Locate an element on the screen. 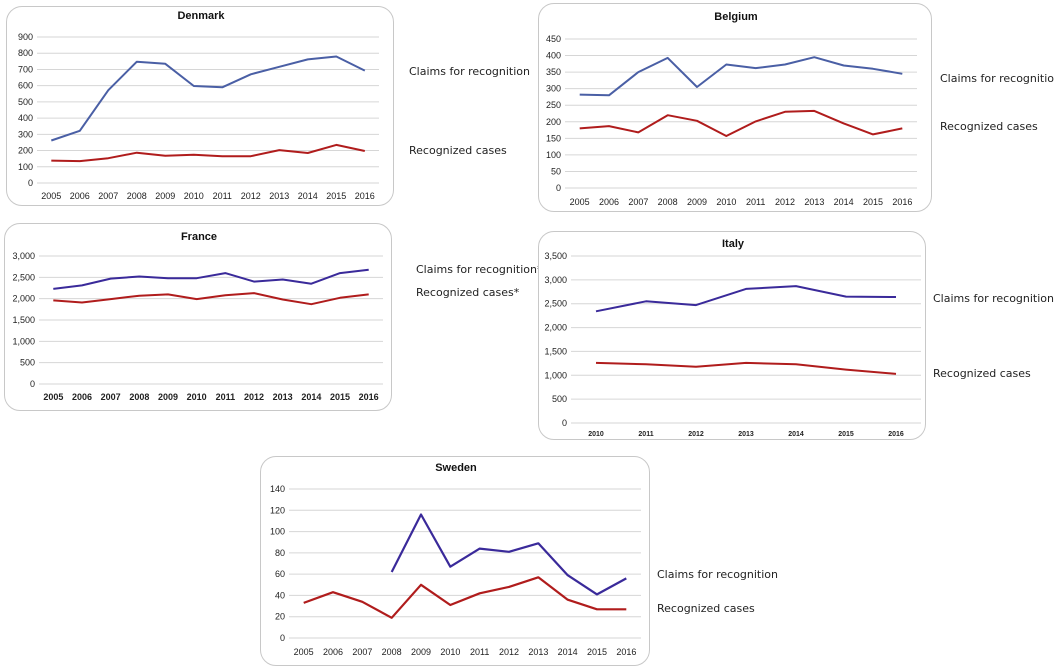  france-x-tick-label: 2013 is located at coordinates (283, 397).